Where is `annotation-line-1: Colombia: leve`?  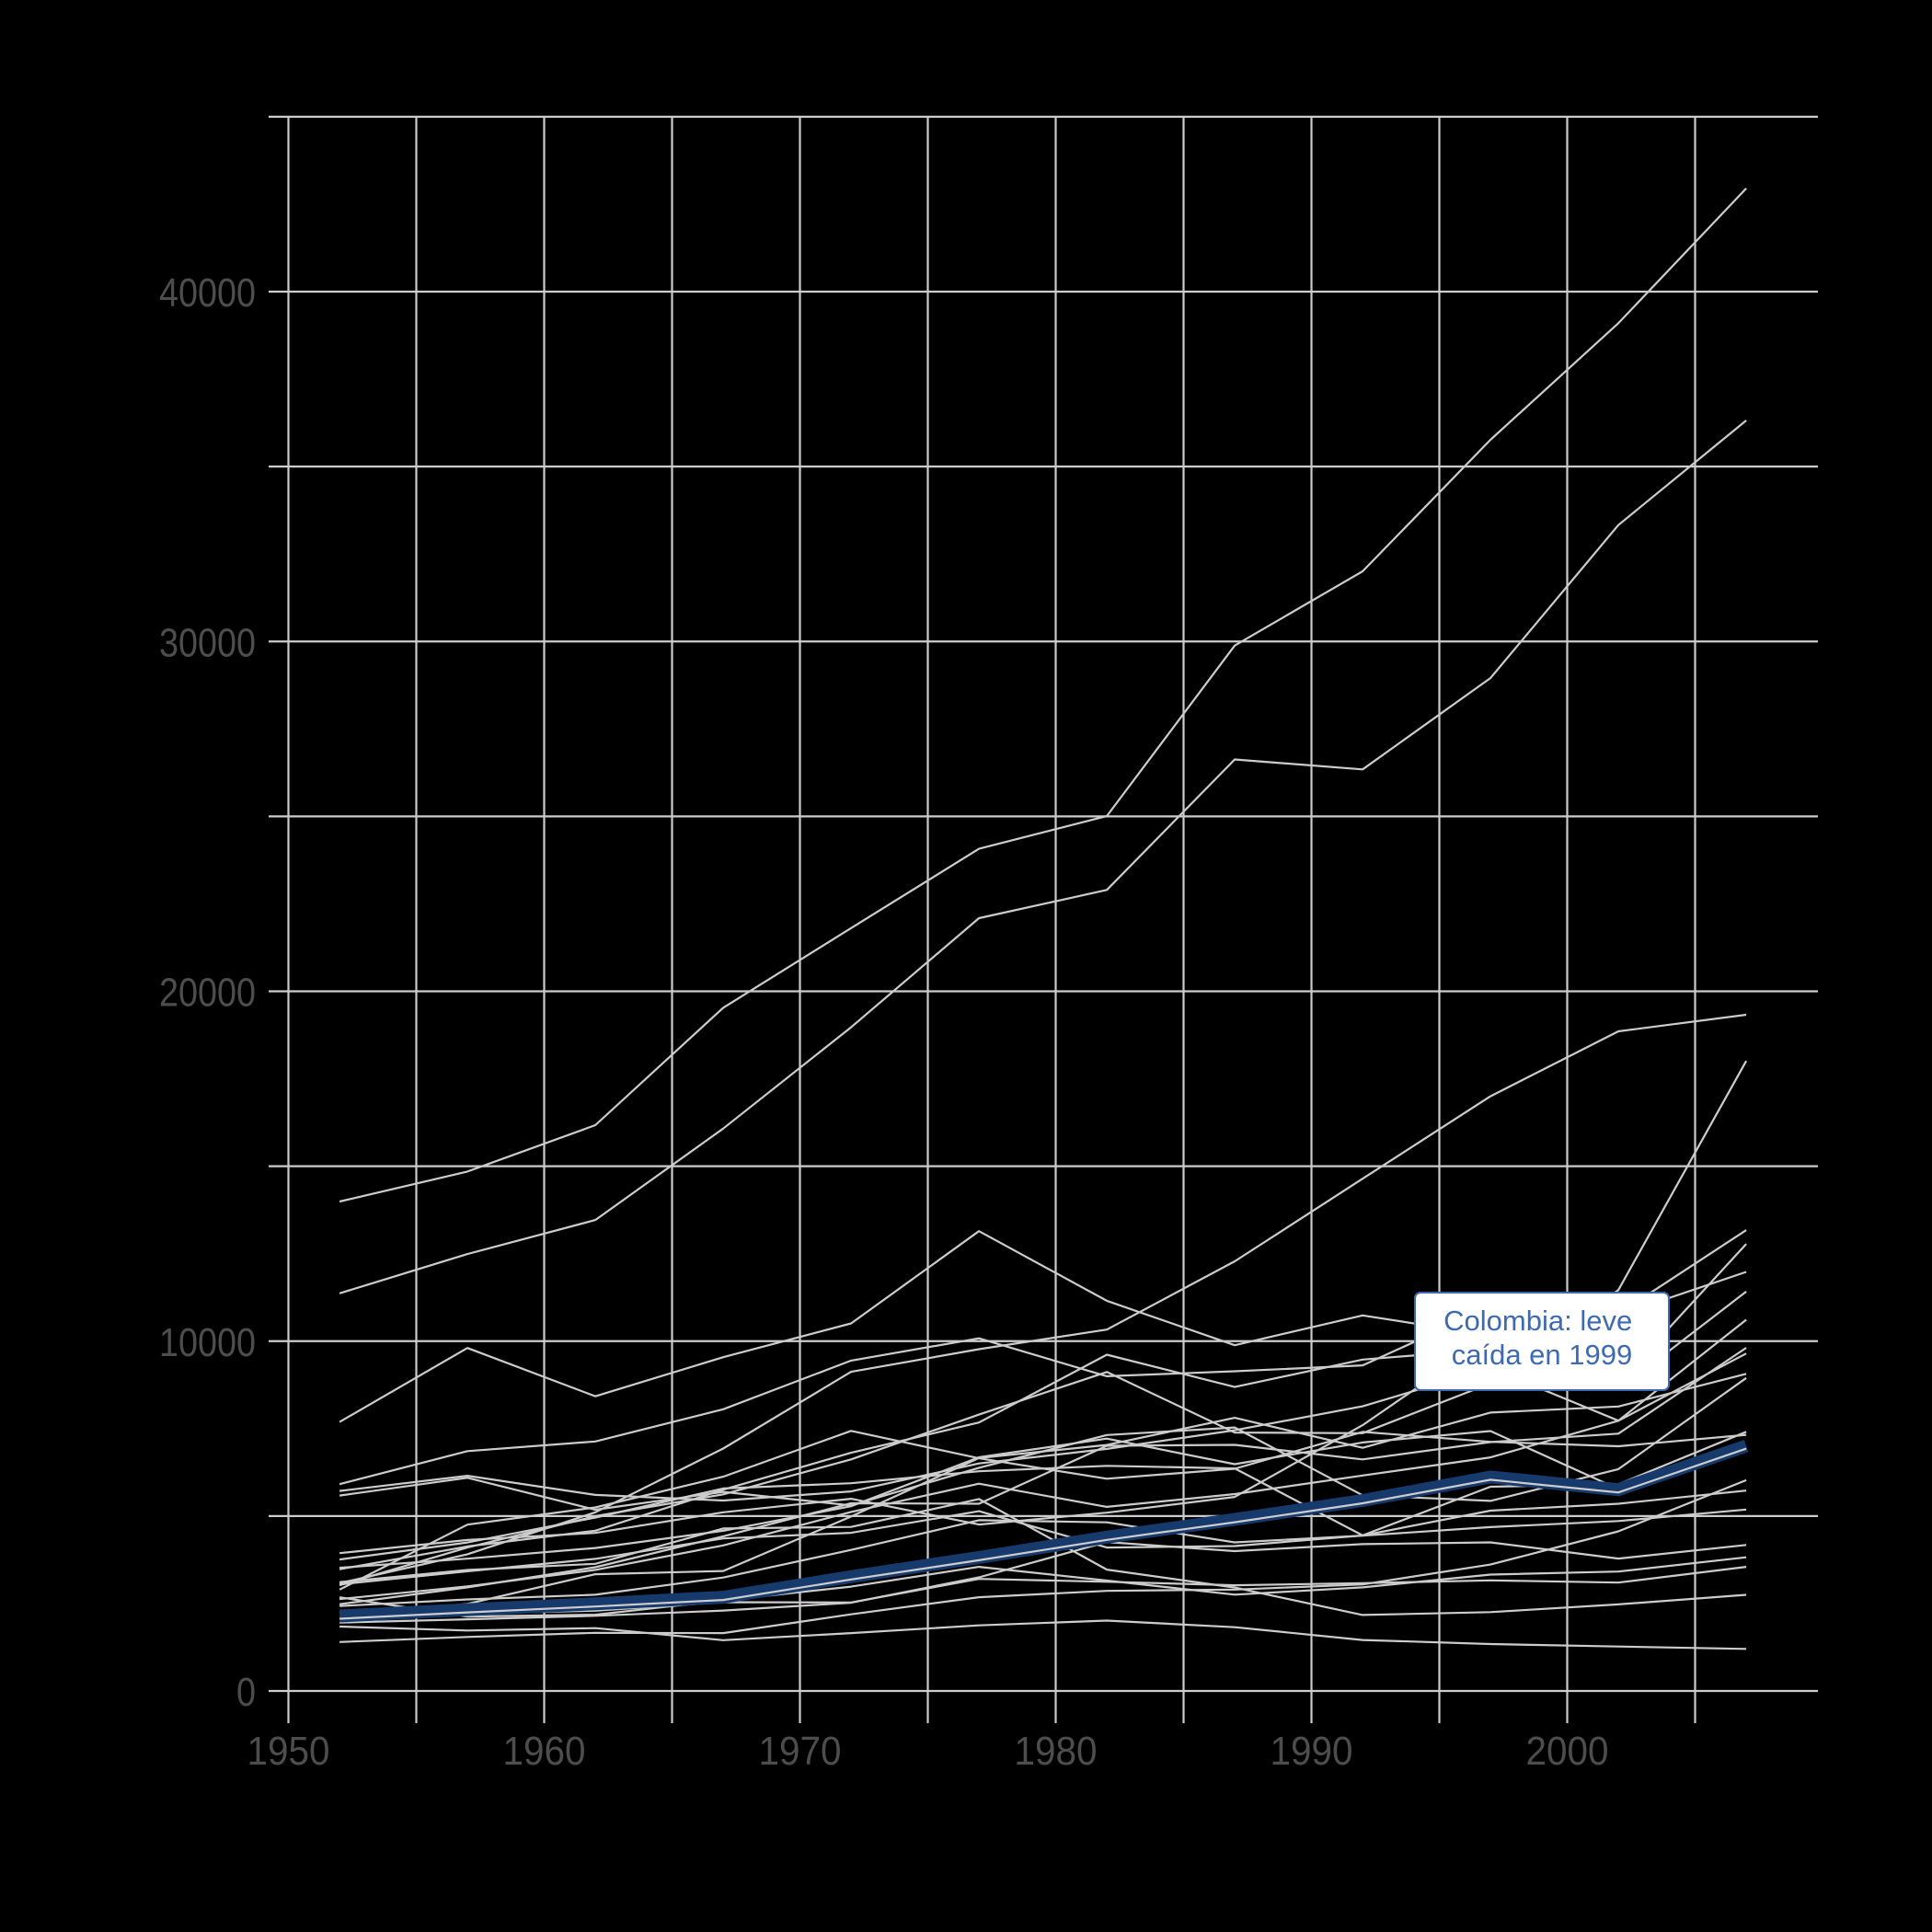
annotation-line-1: Colombia: leve is located at coordinates (1541, 1321).